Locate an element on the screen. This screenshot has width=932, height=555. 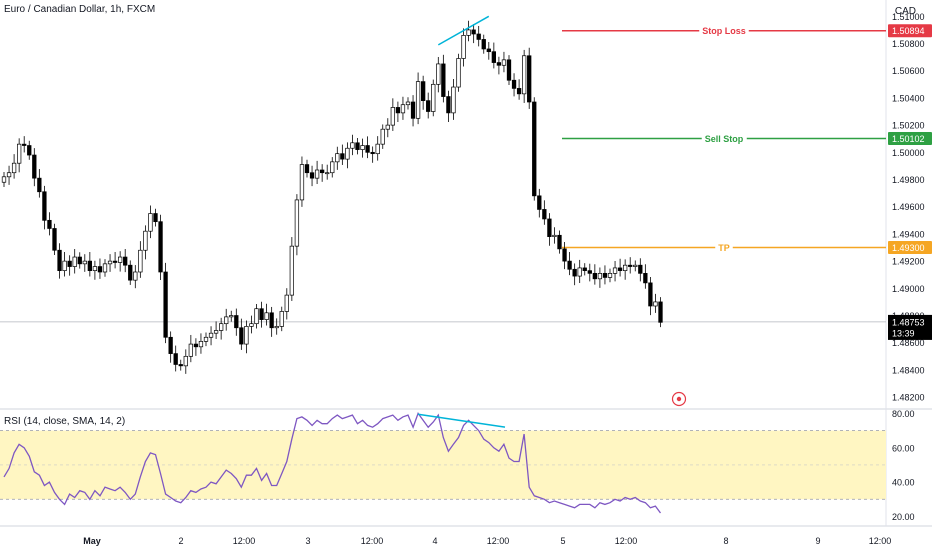
price-tick-label: 1.49400 is located at coordinates (908, 234).